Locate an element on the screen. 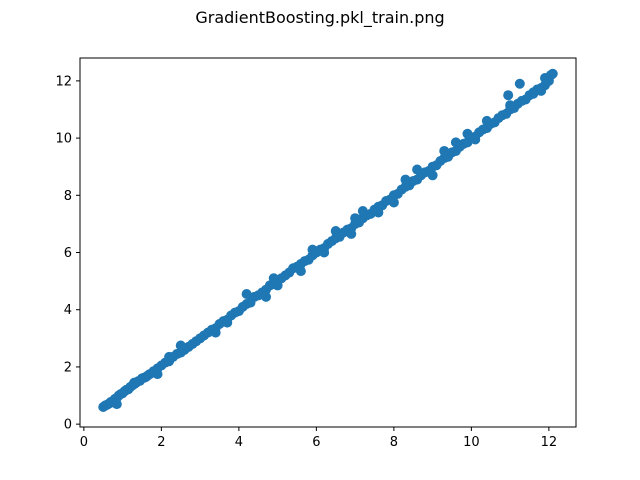  chart-title: GradientBoosting.pkl_train.png is located at coordinates (319, 18).